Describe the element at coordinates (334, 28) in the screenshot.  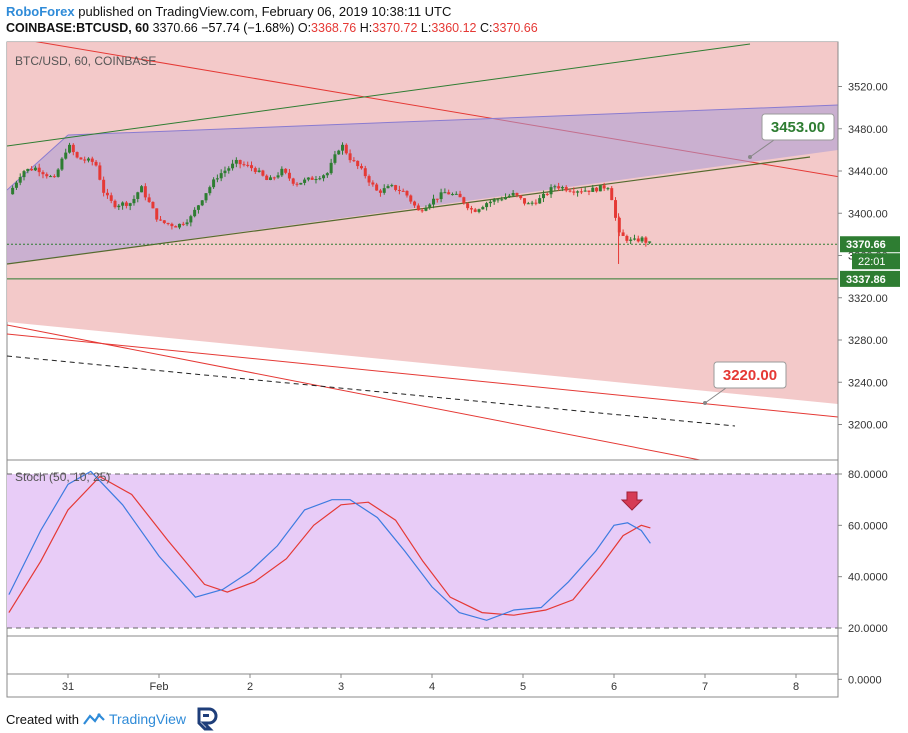
I see `open-value: 3368.76` at that location.